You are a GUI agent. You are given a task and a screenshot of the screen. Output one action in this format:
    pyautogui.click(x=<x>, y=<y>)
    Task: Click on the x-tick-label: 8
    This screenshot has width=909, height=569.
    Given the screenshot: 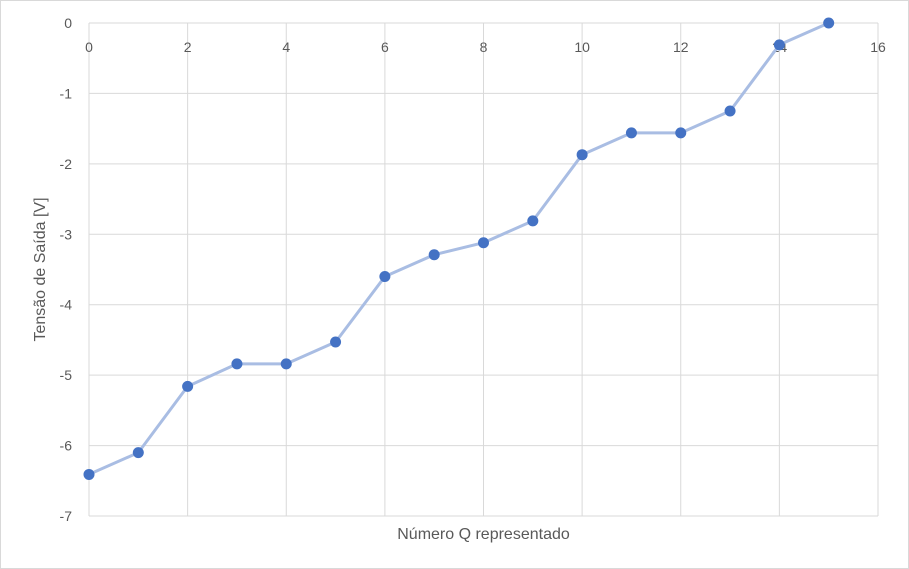 What is the action you would take?
    pyautogui.click(x=484, y=47)
    